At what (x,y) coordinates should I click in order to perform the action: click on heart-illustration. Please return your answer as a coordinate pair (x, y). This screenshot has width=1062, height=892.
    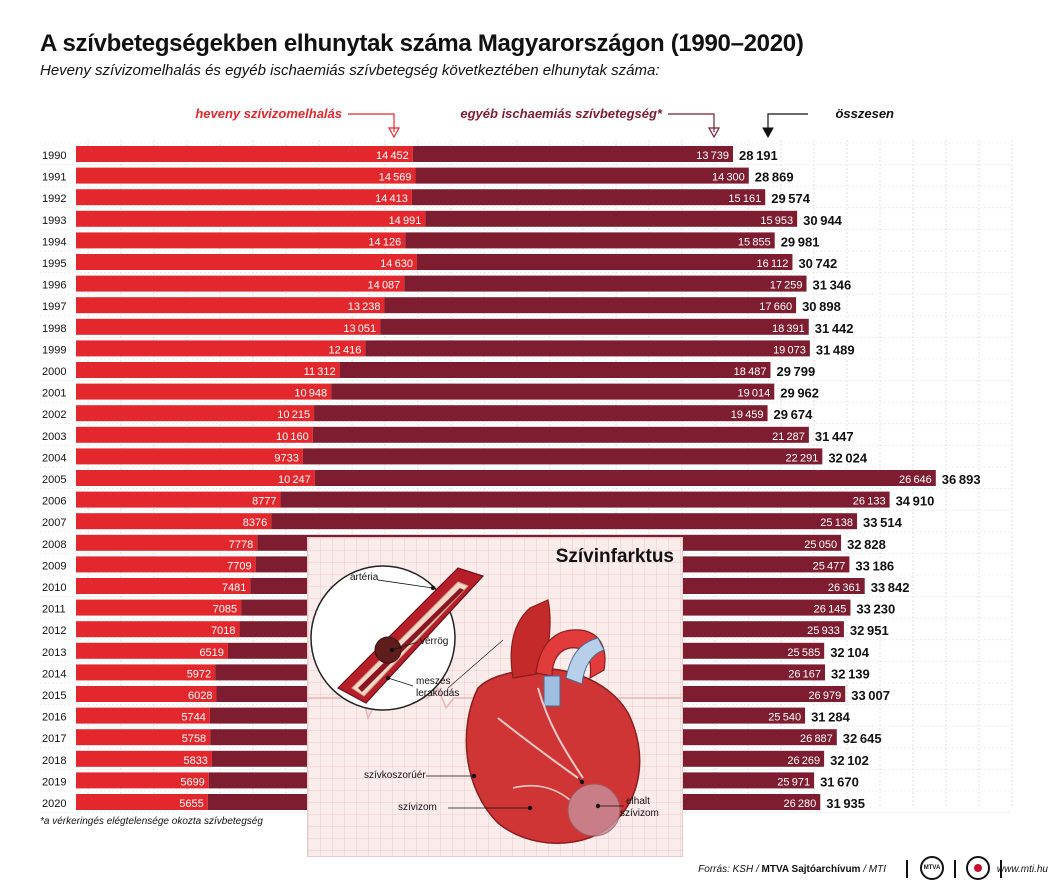
    Looking at the image, I should click on (495, 704).